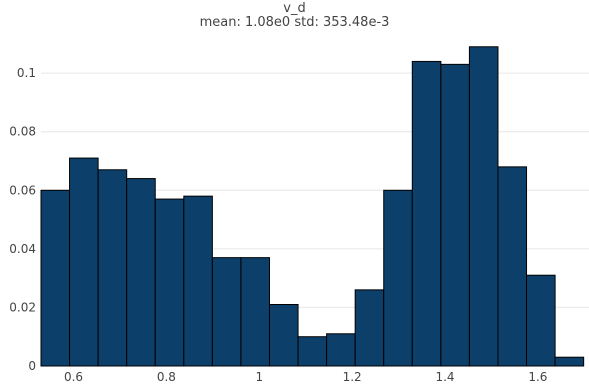 The width and height of the screenshot is (589, 387). Describe the element at coordinates (73, 377) in the screenshot. I see `x-tick-label: 0.6` at that location.